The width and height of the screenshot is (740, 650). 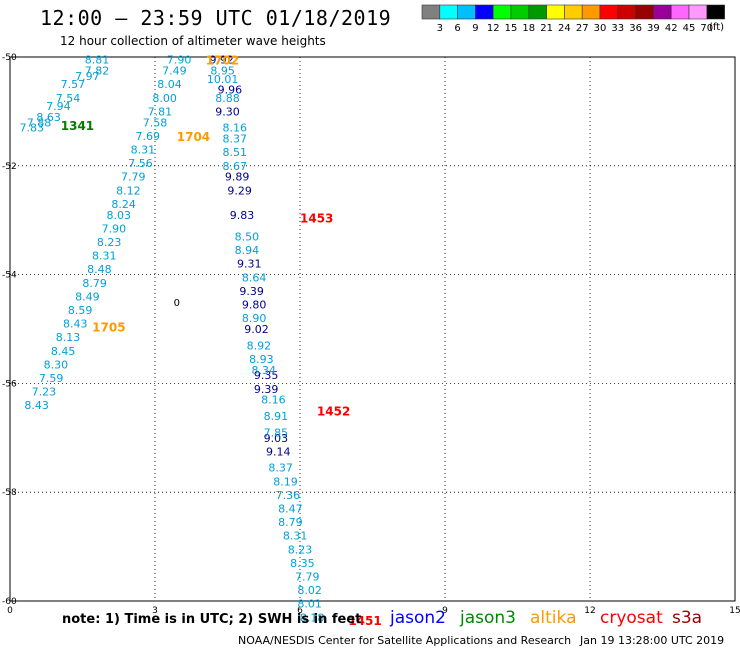 What do you see at coordinates (68, 98) in the screenshot?
I see `swh-data-label: 7.54` at bounding box center [68, 98].